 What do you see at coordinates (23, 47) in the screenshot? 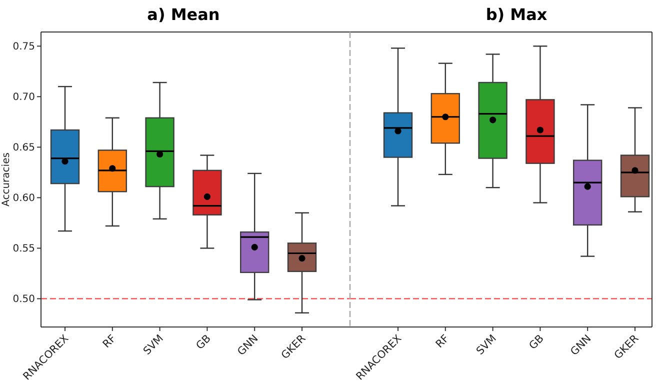
I see `y-tick-label: 0.75` at bounding box center [23, 47].